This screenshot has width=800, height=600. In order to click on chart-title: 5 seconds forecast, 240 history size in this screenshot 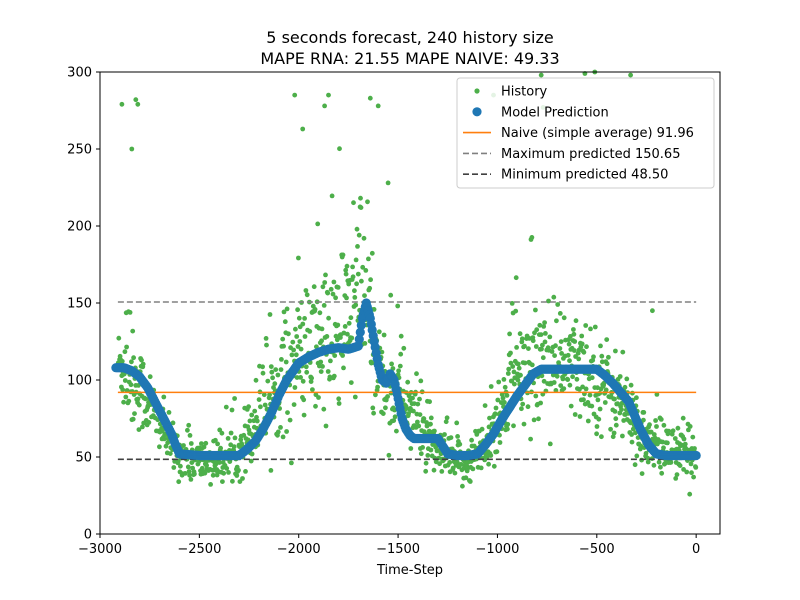, I will do `click(409, 37)`.